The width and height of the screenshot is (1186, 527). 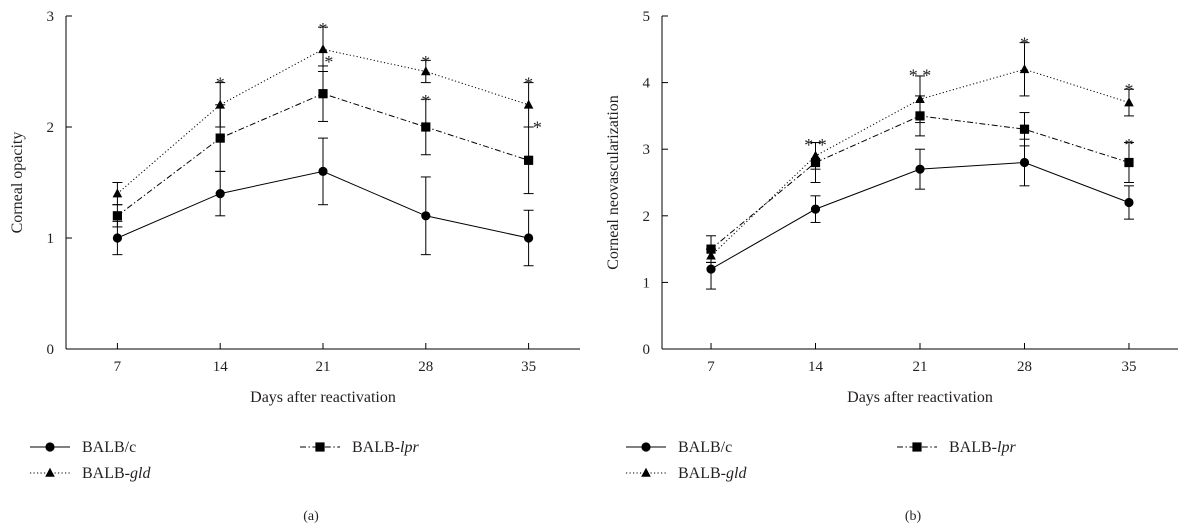 I want to click on panel-label: (a), so click(x=311, y=516).